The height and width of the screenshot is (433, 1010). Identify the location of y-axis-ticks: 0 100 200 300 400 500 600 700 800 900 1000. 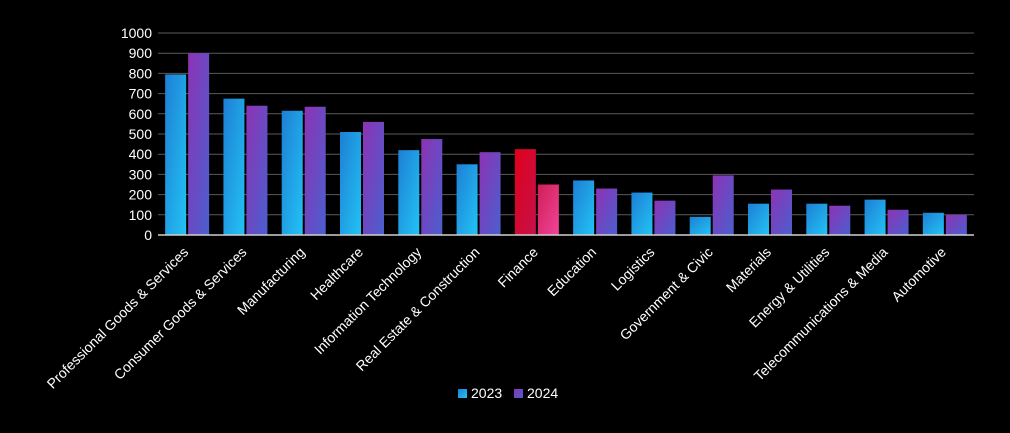
(136, 134).